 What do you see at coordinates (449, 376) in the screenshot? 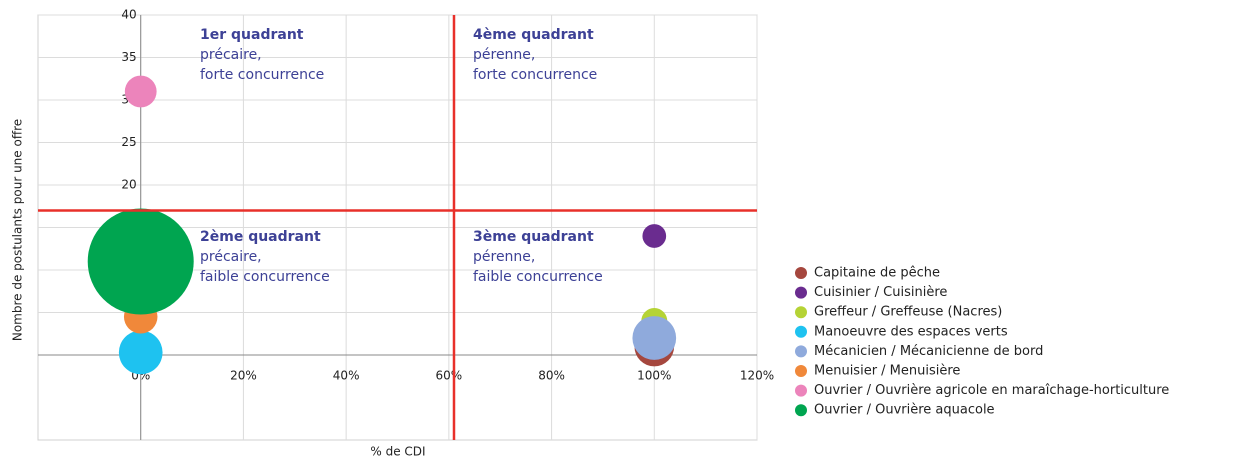
I see `x-tick-label: 60%` at bounding box center [449, 376].